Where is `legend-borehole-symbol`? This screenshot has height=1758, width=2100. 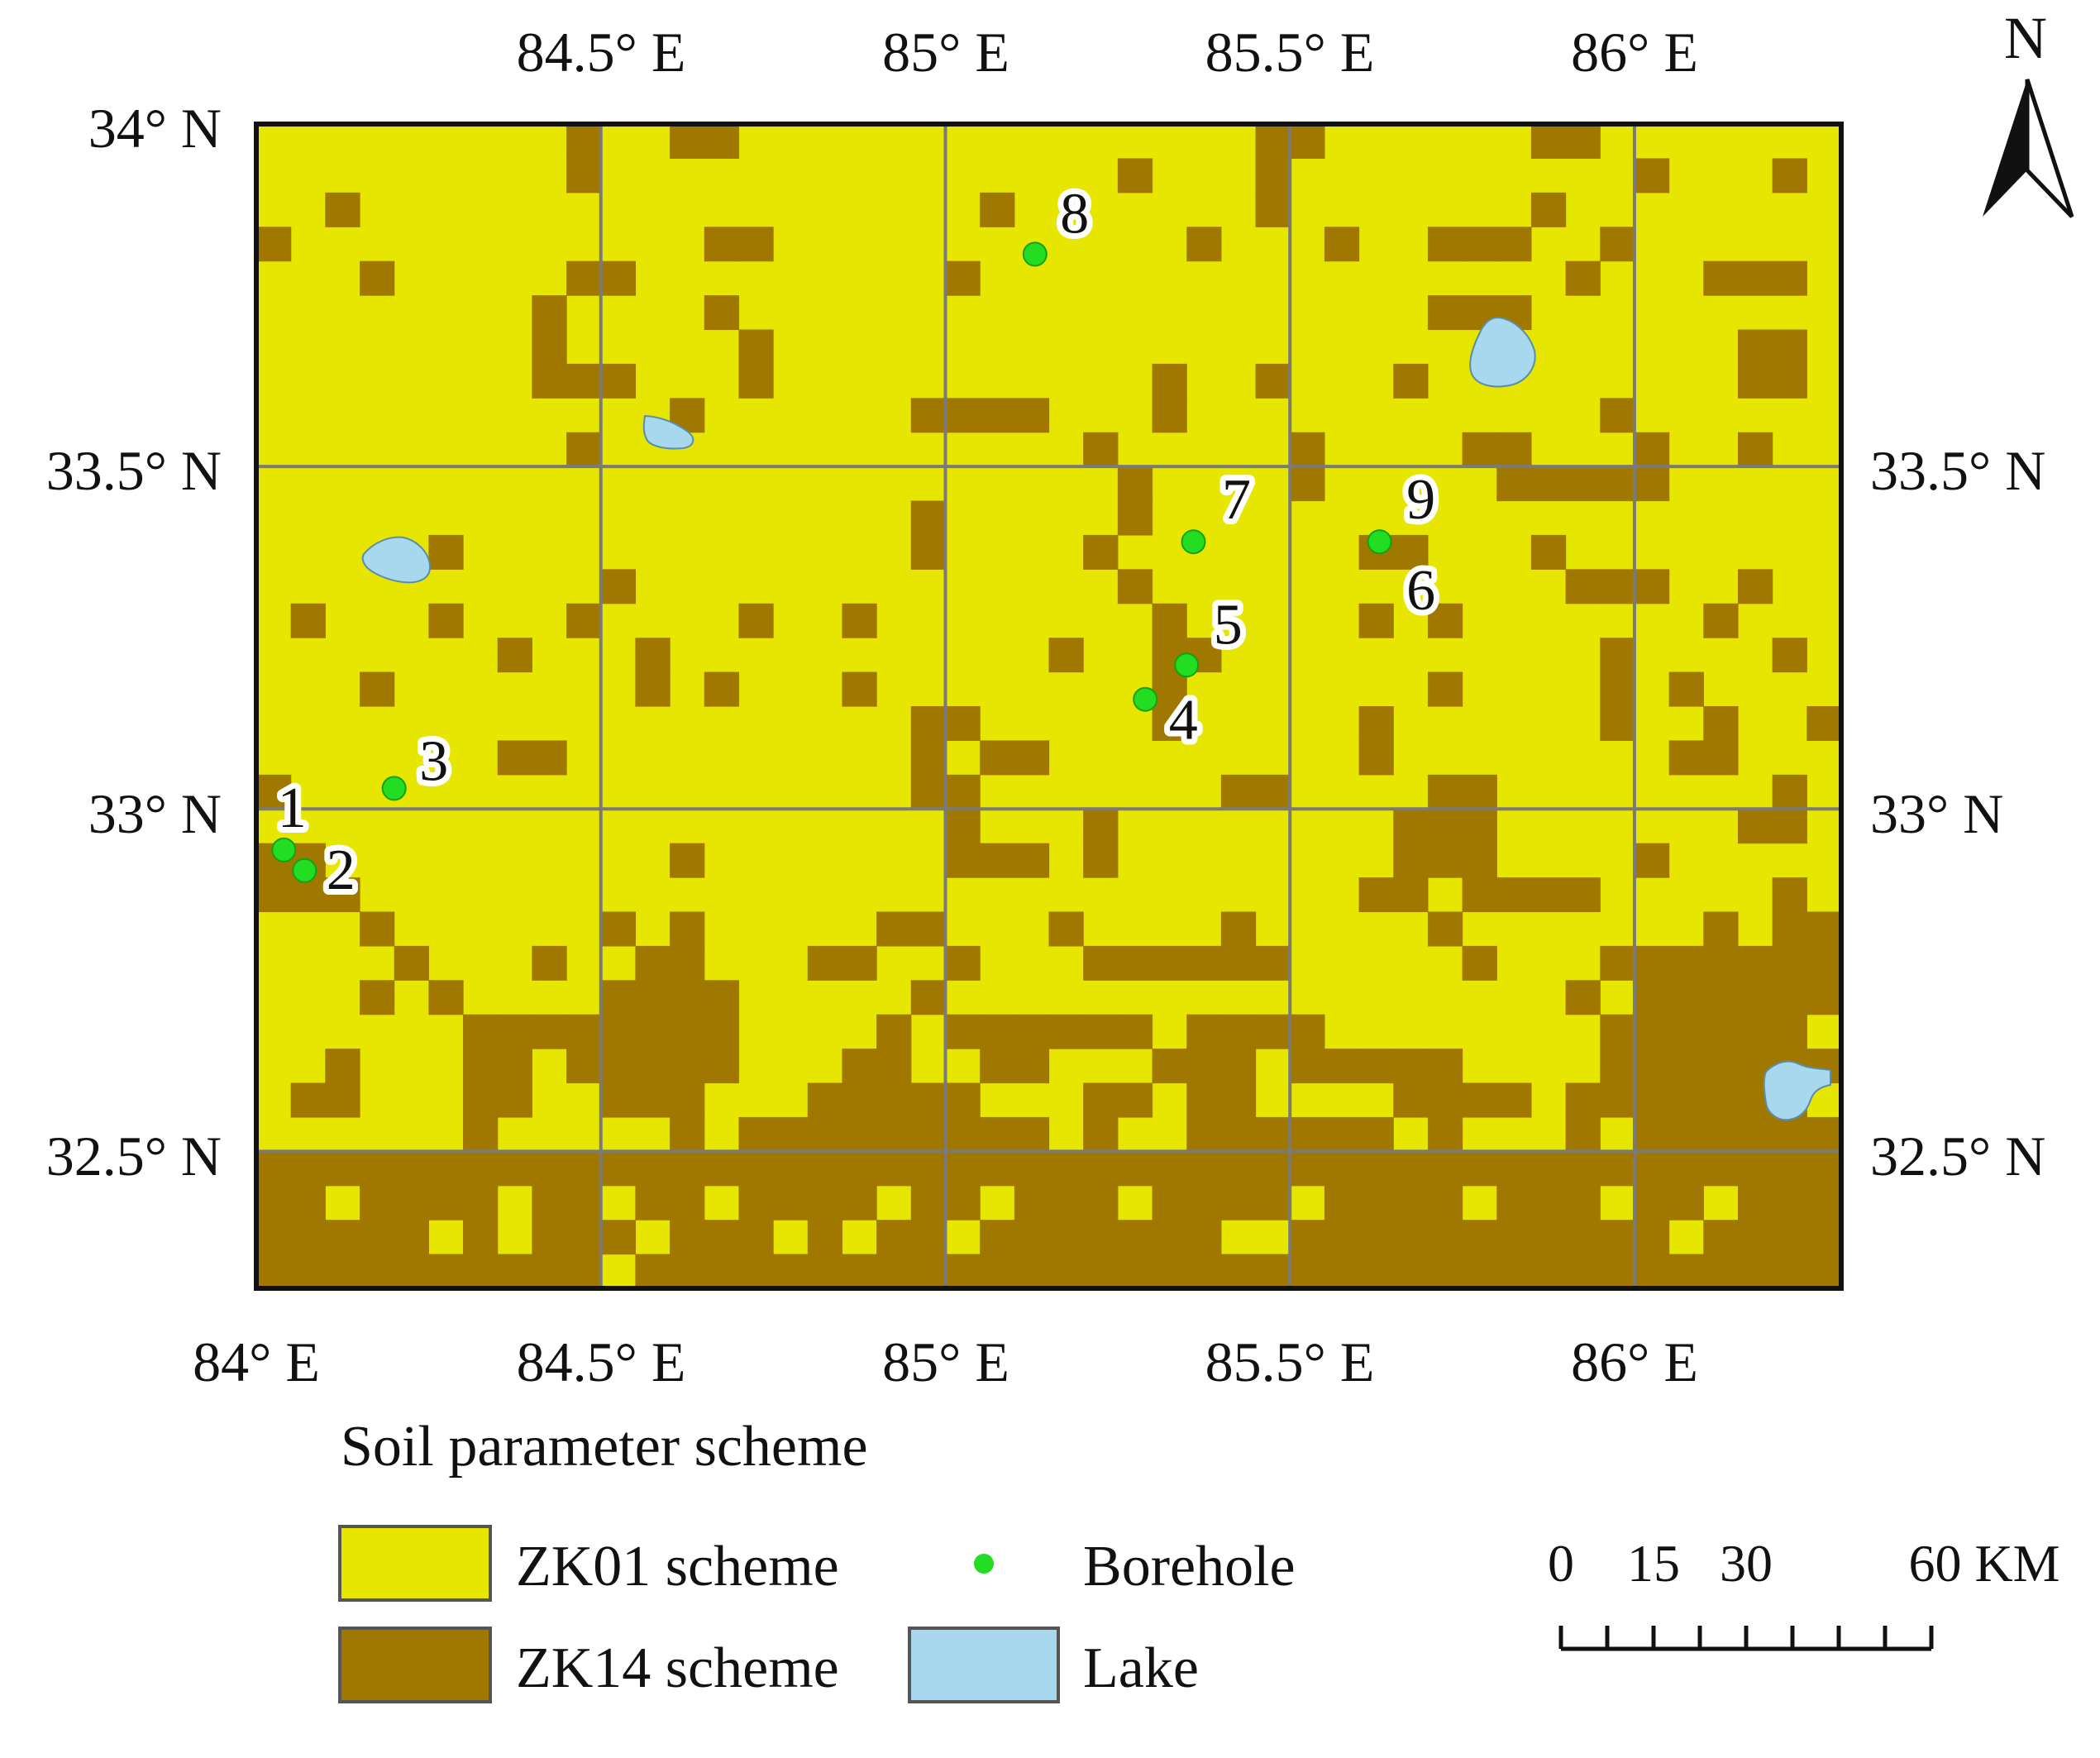 legend-borehole-symbol is located at coordinates (984, 1564).